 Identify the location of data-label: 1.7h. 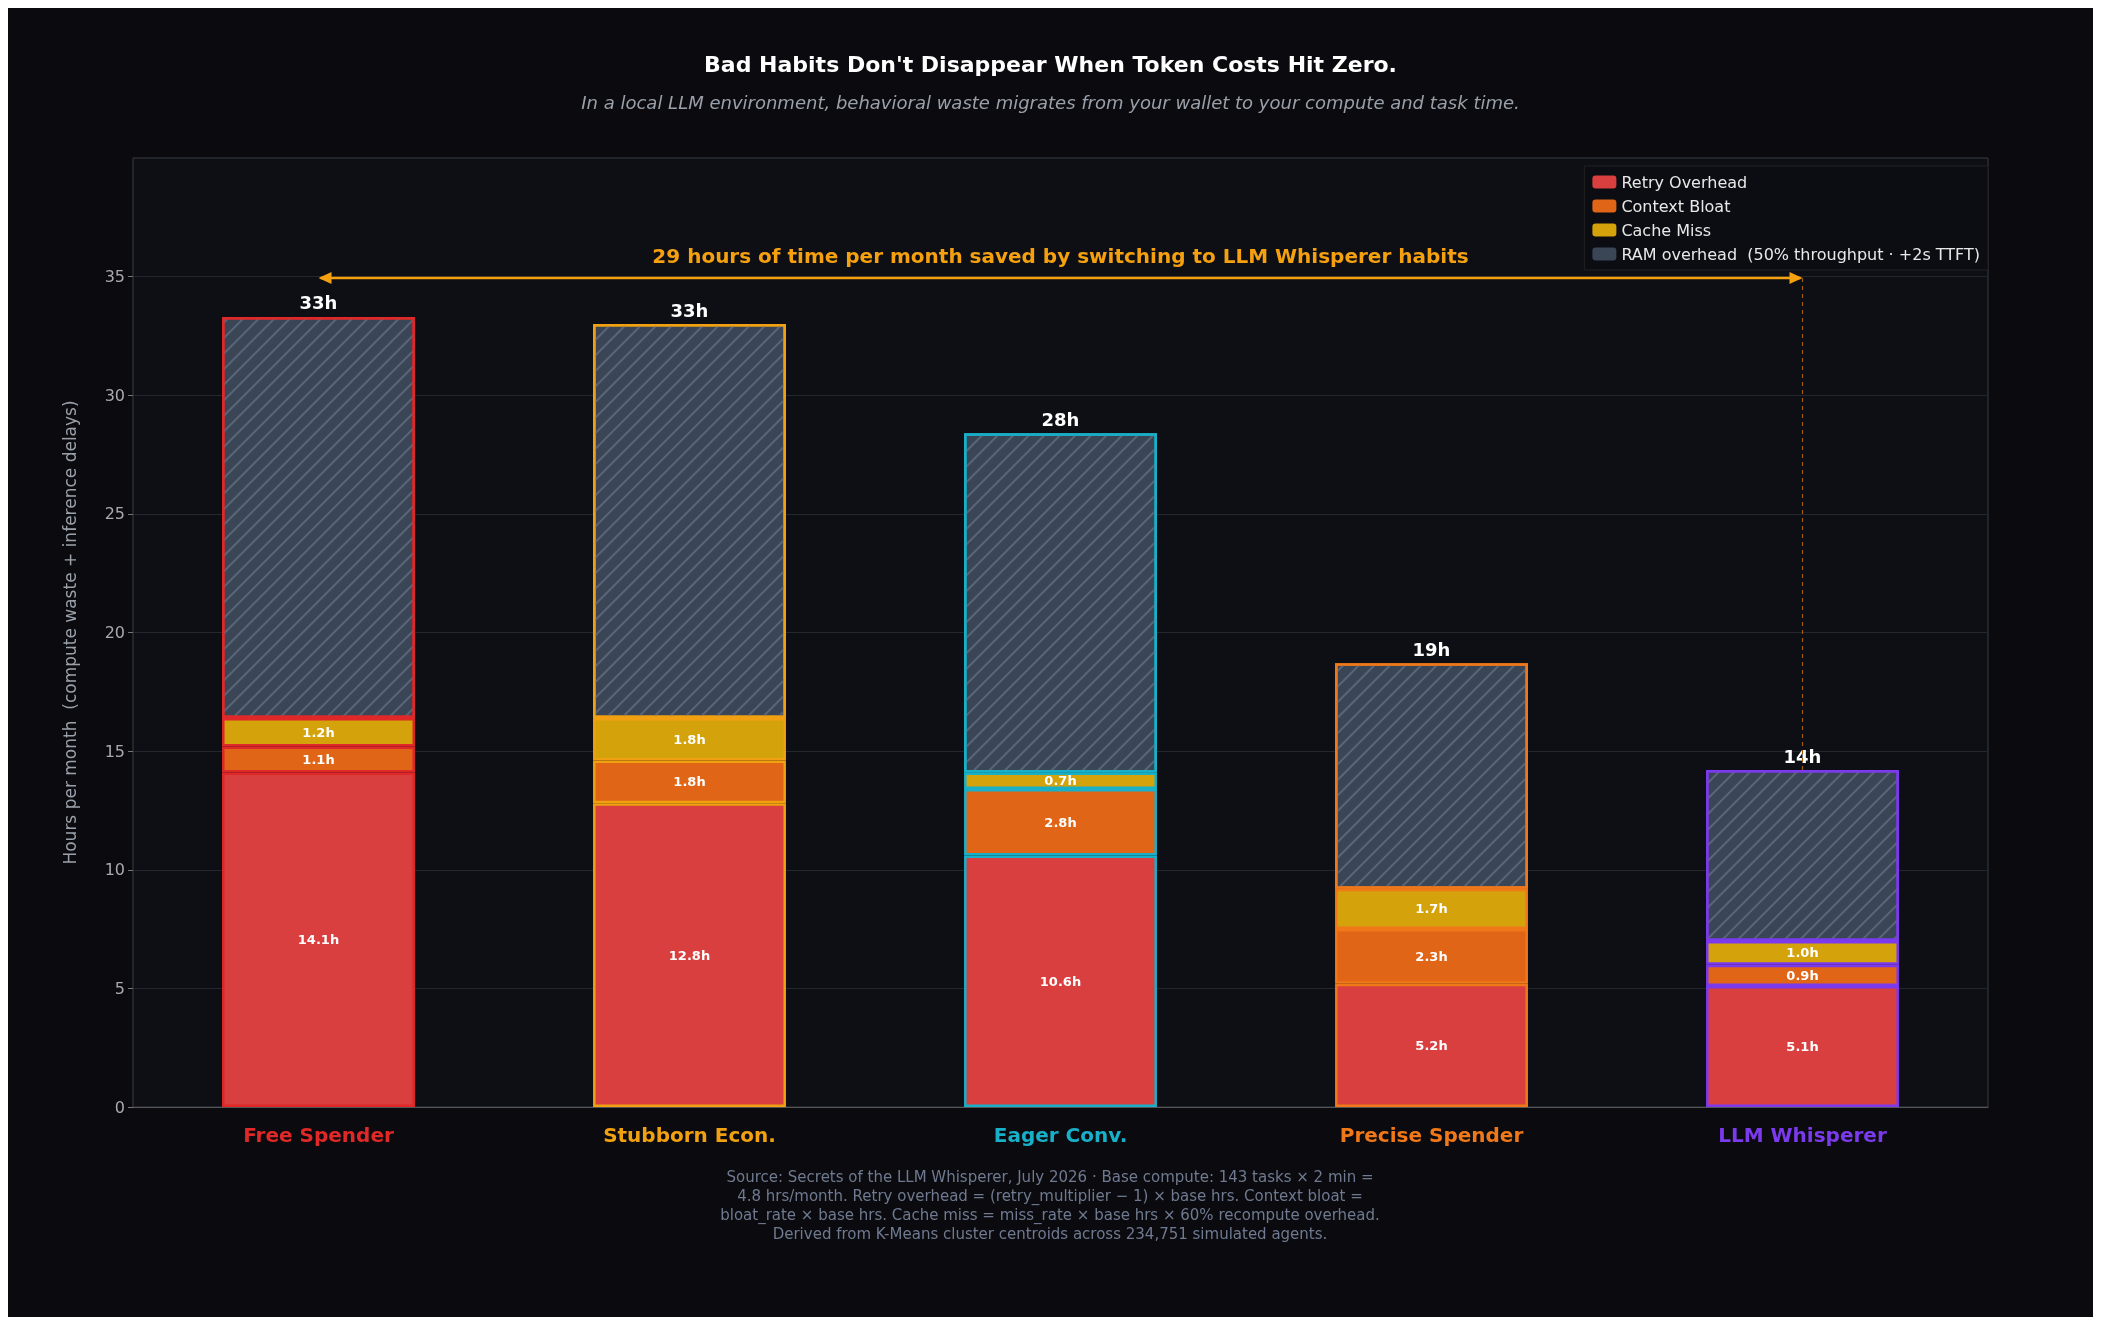
(1431, 909).